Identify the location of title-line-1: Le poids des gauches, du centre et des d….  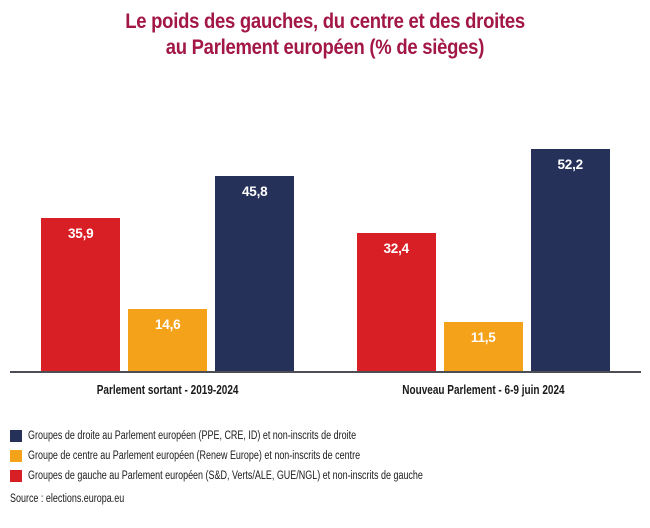
(325, 21).